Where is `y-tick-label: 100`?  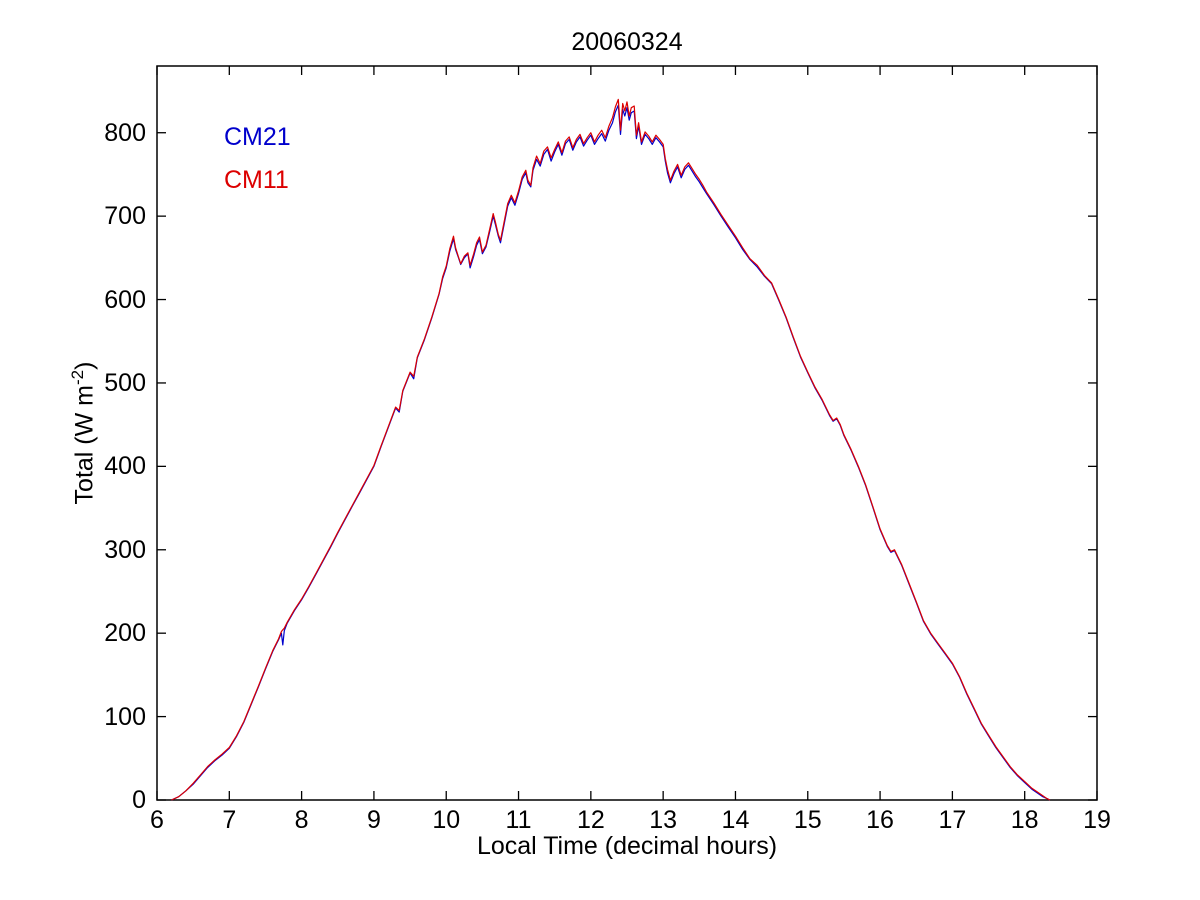 y-tick-label: 100 is located at coordinates (125, 716).